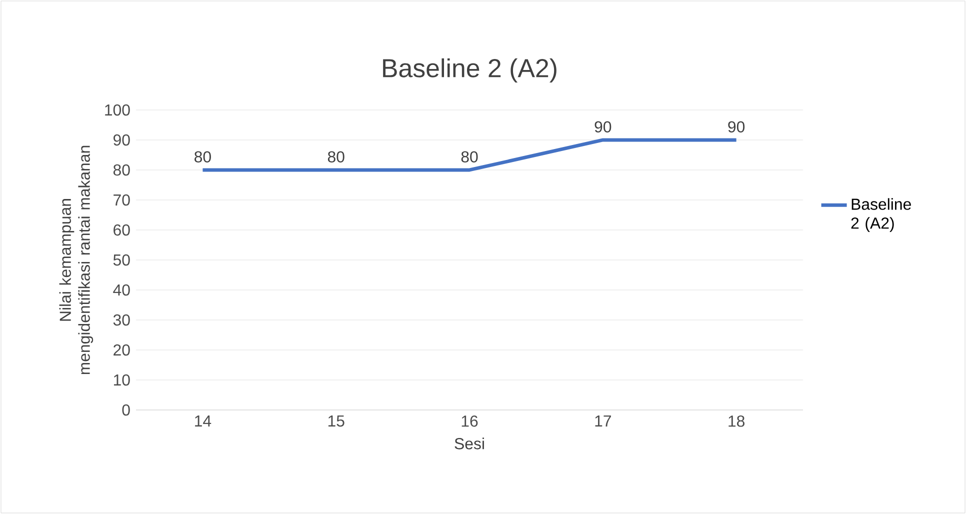  I want to click on y-tick-label: 20, so click(122, 350).